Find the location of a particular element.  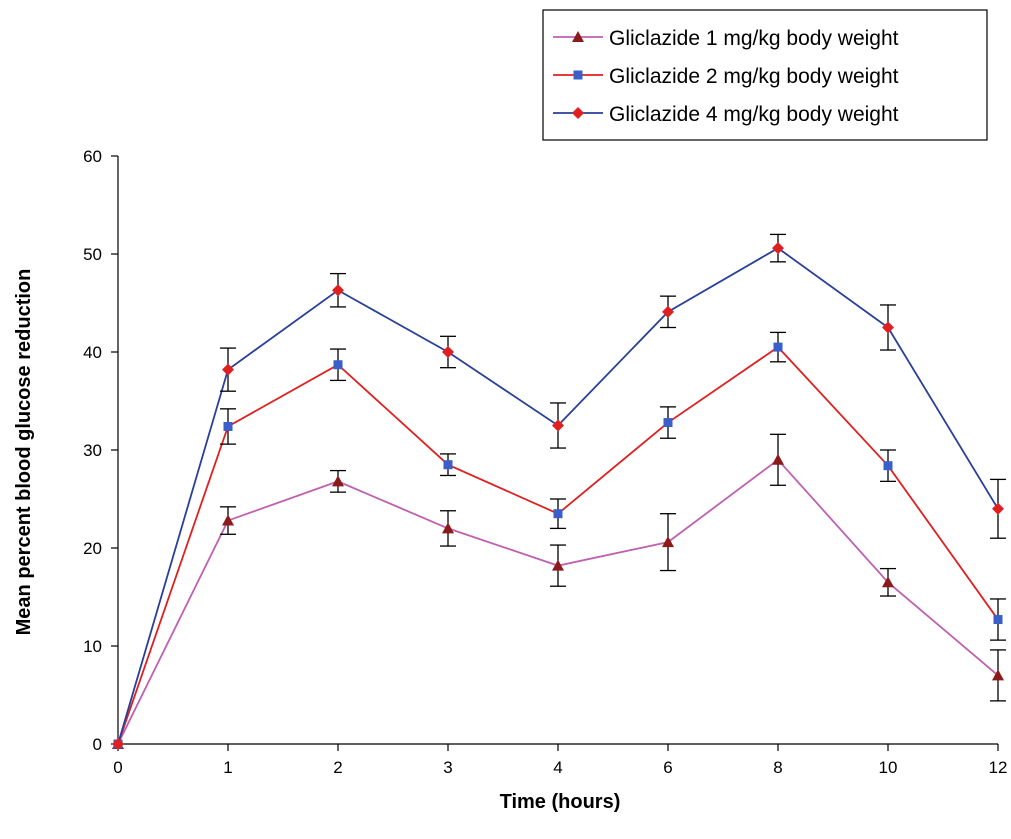

y-tick-label: 20 is located at coordinates (92, 548).